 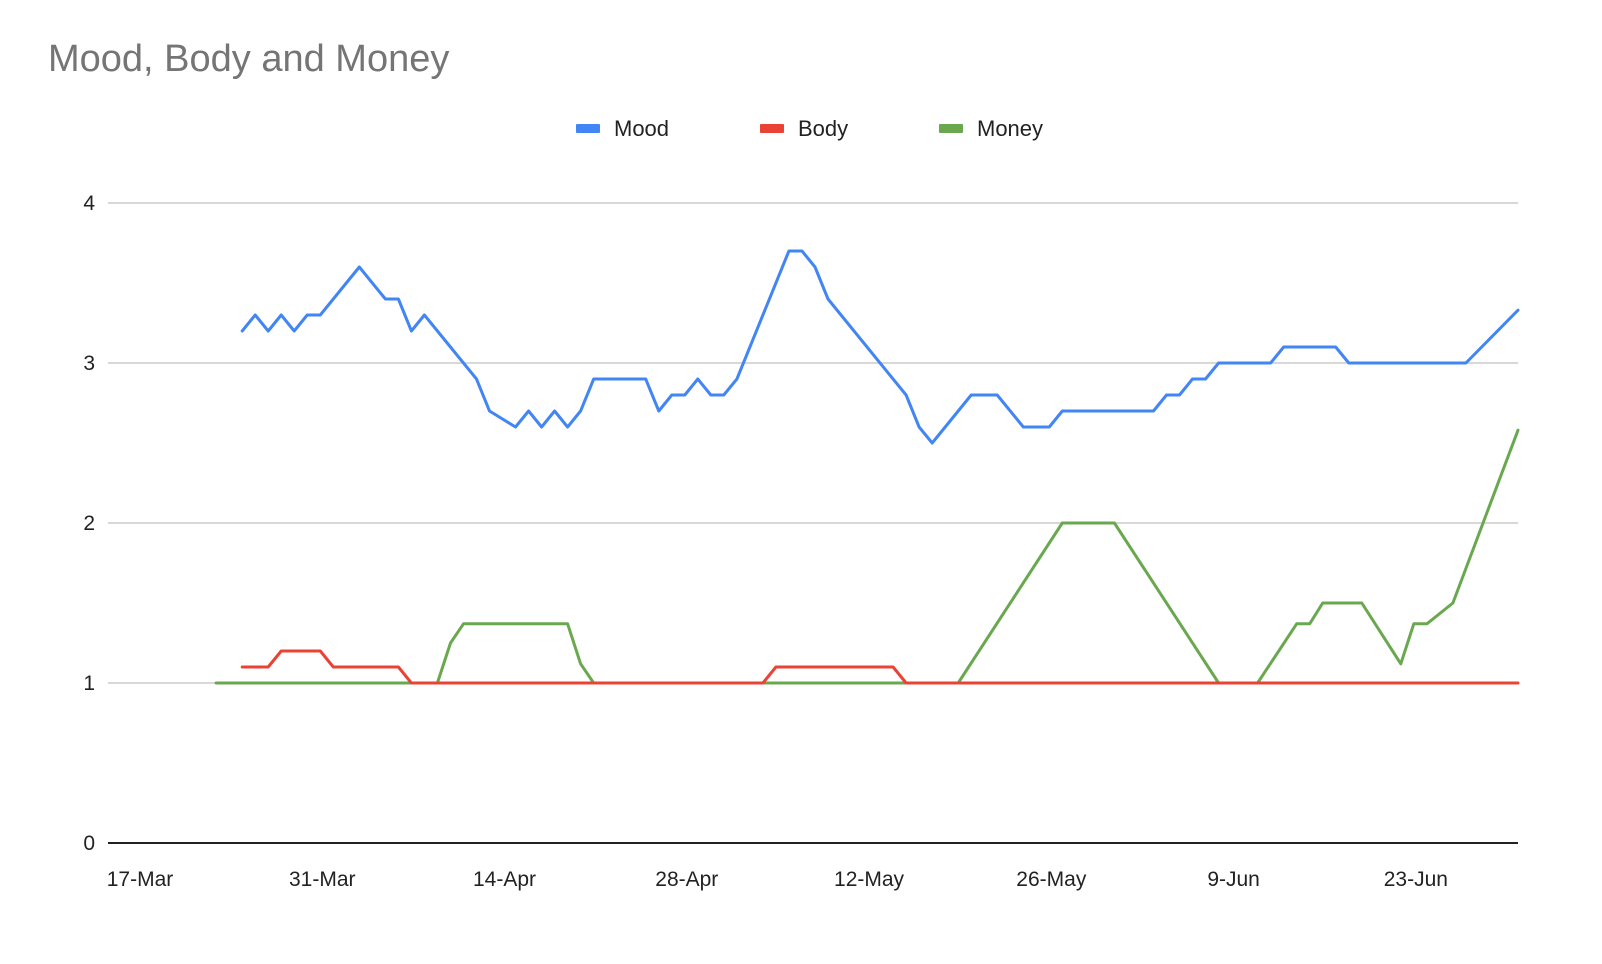 I want to click on x-tick-label: 26-May, so click(x=1051, y=879).